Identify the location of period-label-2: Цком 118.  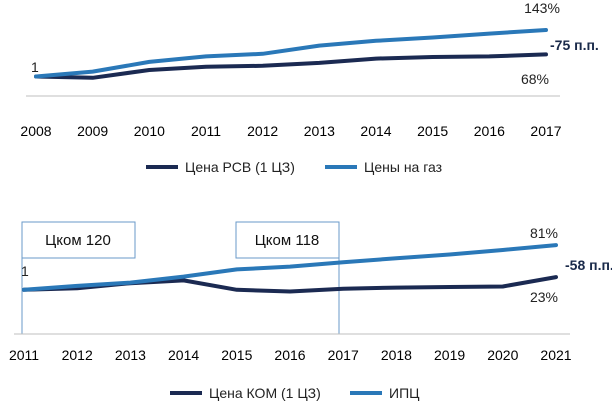
(287, 240).